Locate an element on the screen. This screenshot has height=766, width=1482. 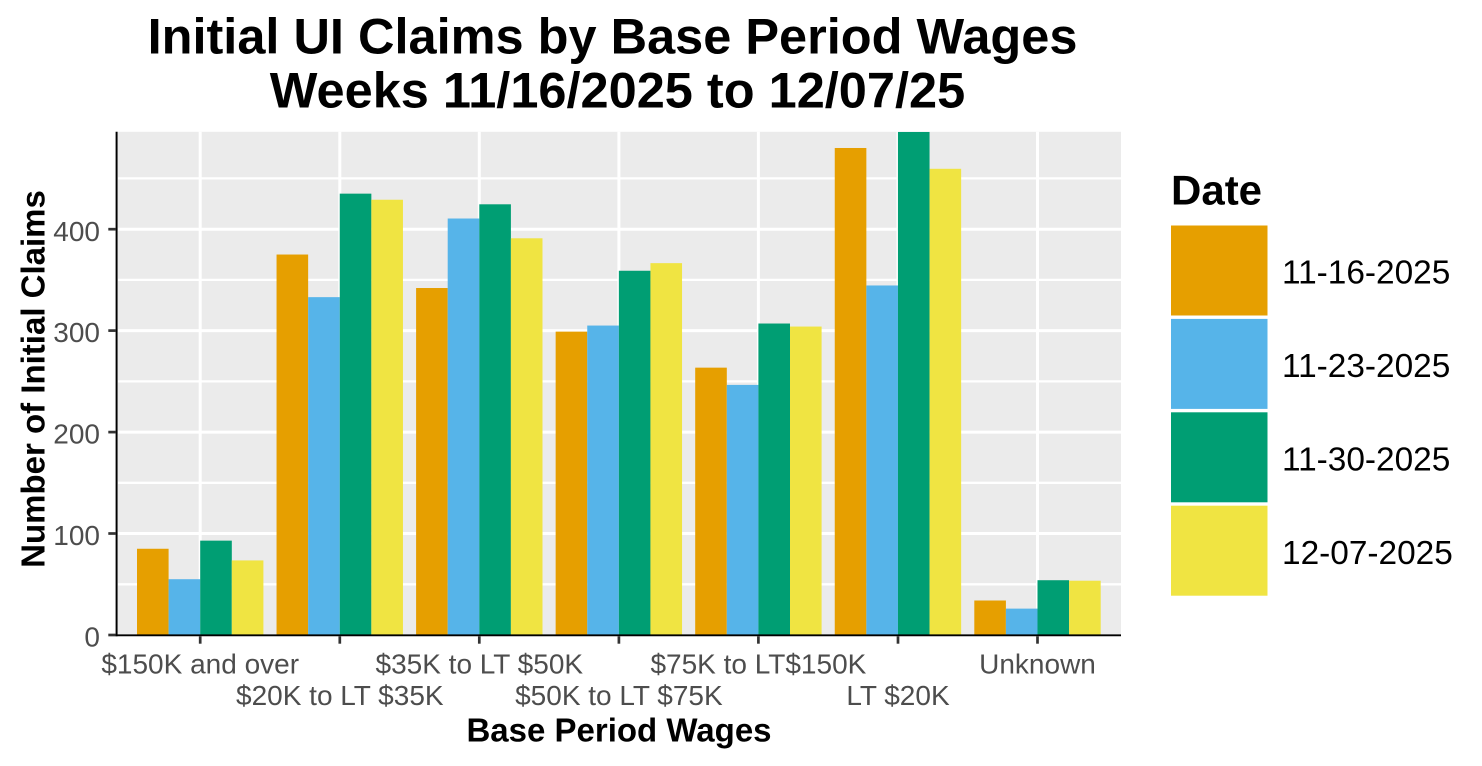
svg-text: $50K to LT $75K is located at coordinates (619, 695).